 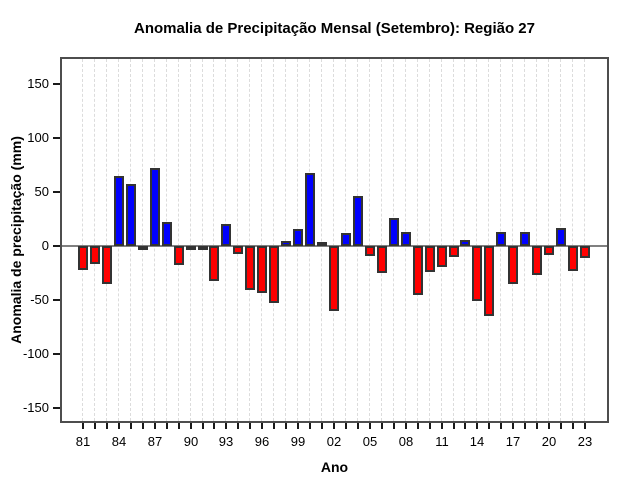 What do you see at coordinates (418, 270) in the screenshot?
I see `bar-2009` at bounding box center [418, 270].